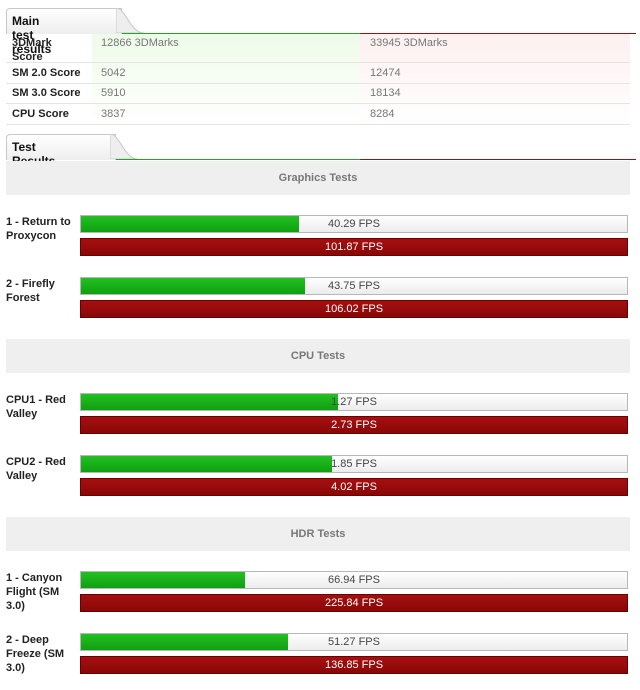 This screenshot has width=640, height=690. I want to click on bar-system-a: 40.29 FPS, so click(354, 224).